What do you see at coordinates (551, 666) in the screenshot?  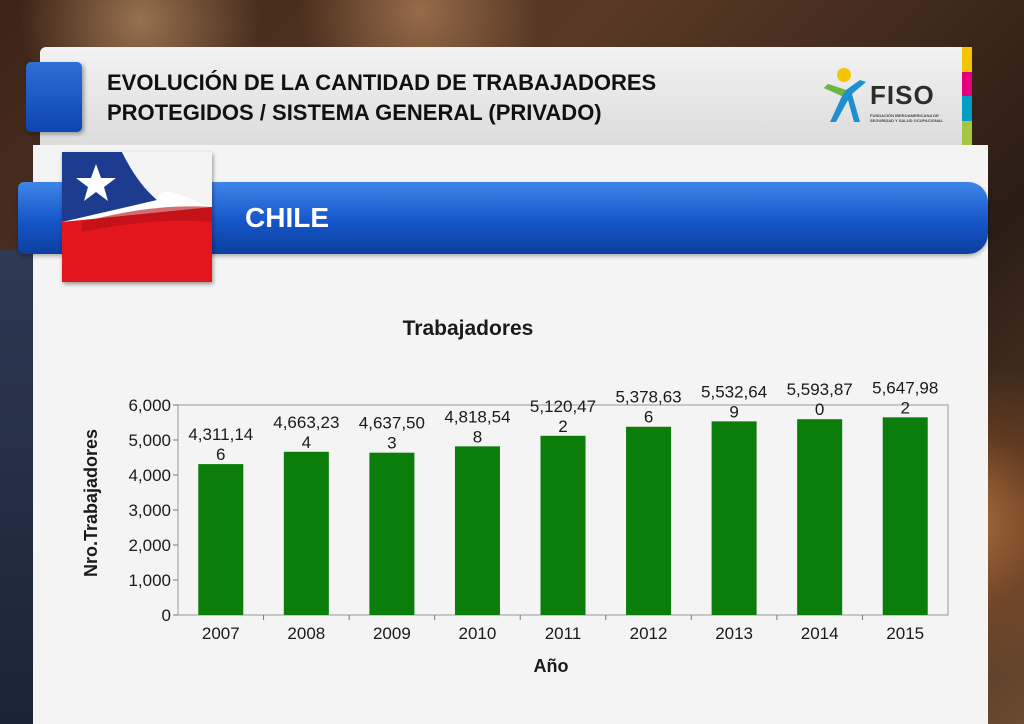 I see `x-axis-label: Año` at bounding box center [551, 666].